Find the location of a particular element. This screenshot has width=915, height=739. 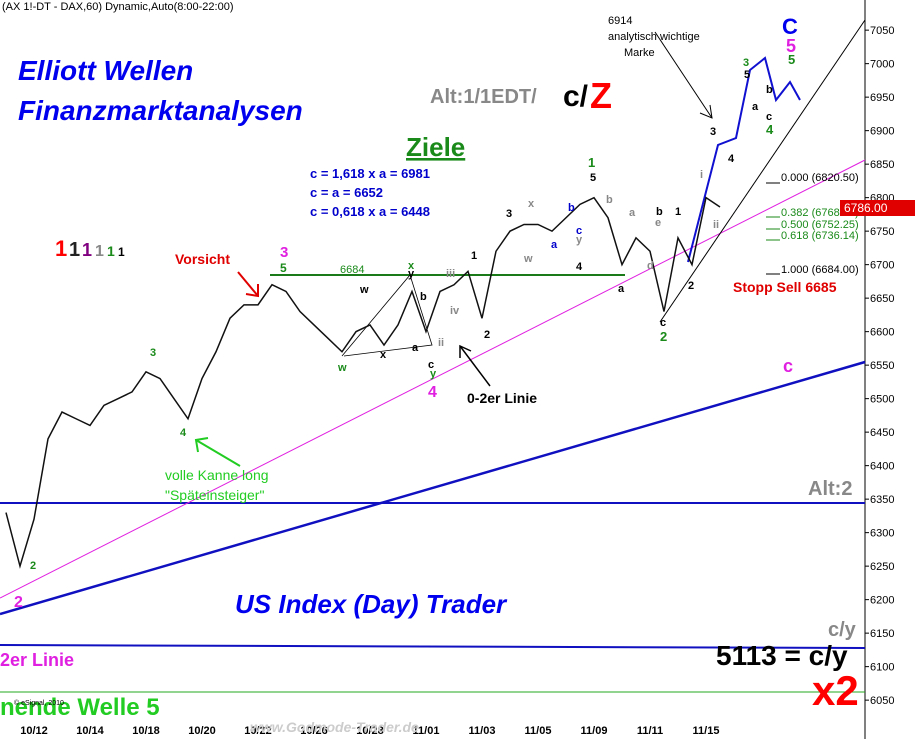

x-tick-label: 10/28 is located at coordinates (370, 731).